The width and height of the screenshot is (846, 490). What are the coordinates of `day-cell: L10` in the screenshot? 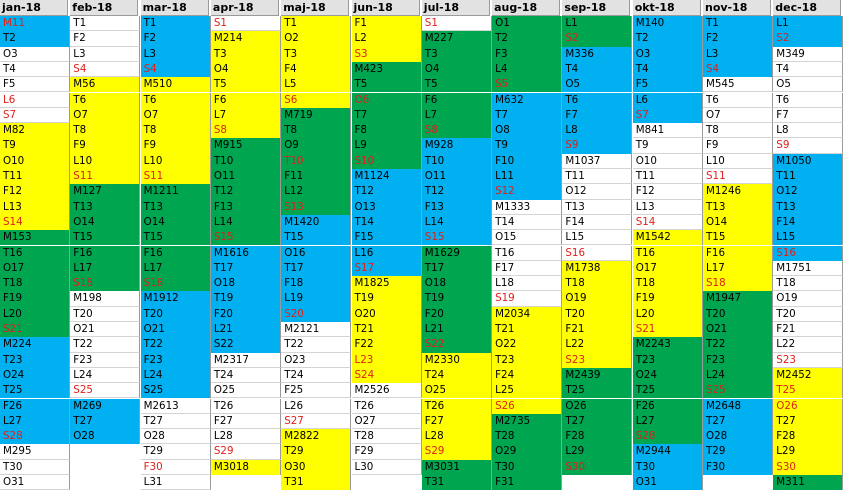 It's located at (105, 161).